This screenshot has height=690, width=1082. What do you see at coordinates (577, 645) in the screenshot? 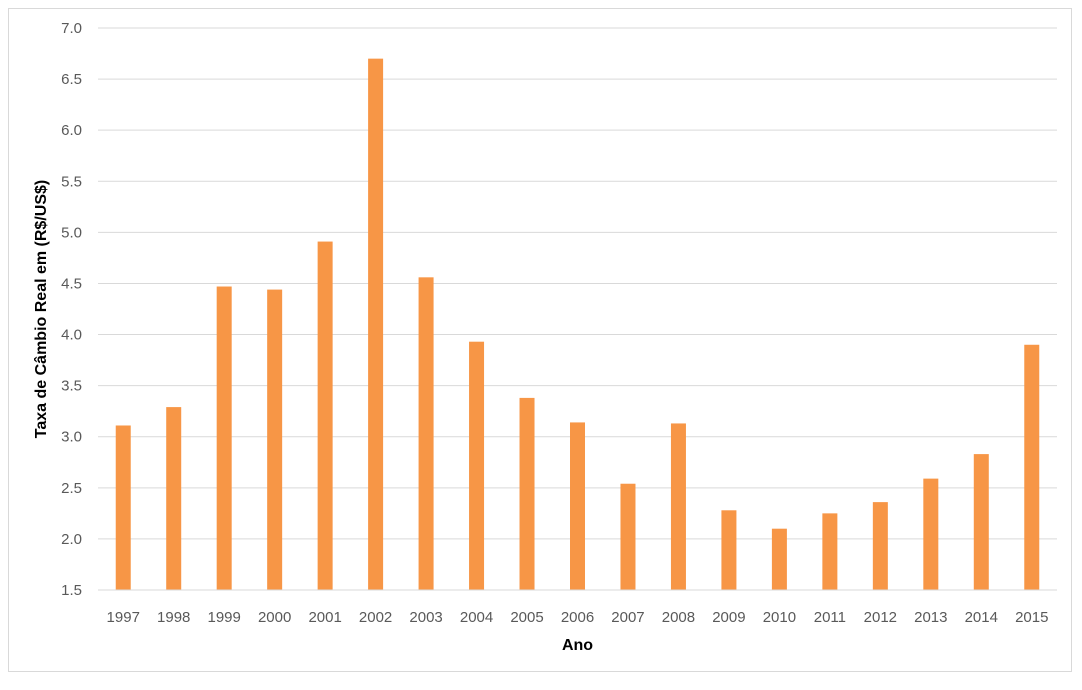
I see `x-axis-title: Ano` at bounding box center [577, 645].